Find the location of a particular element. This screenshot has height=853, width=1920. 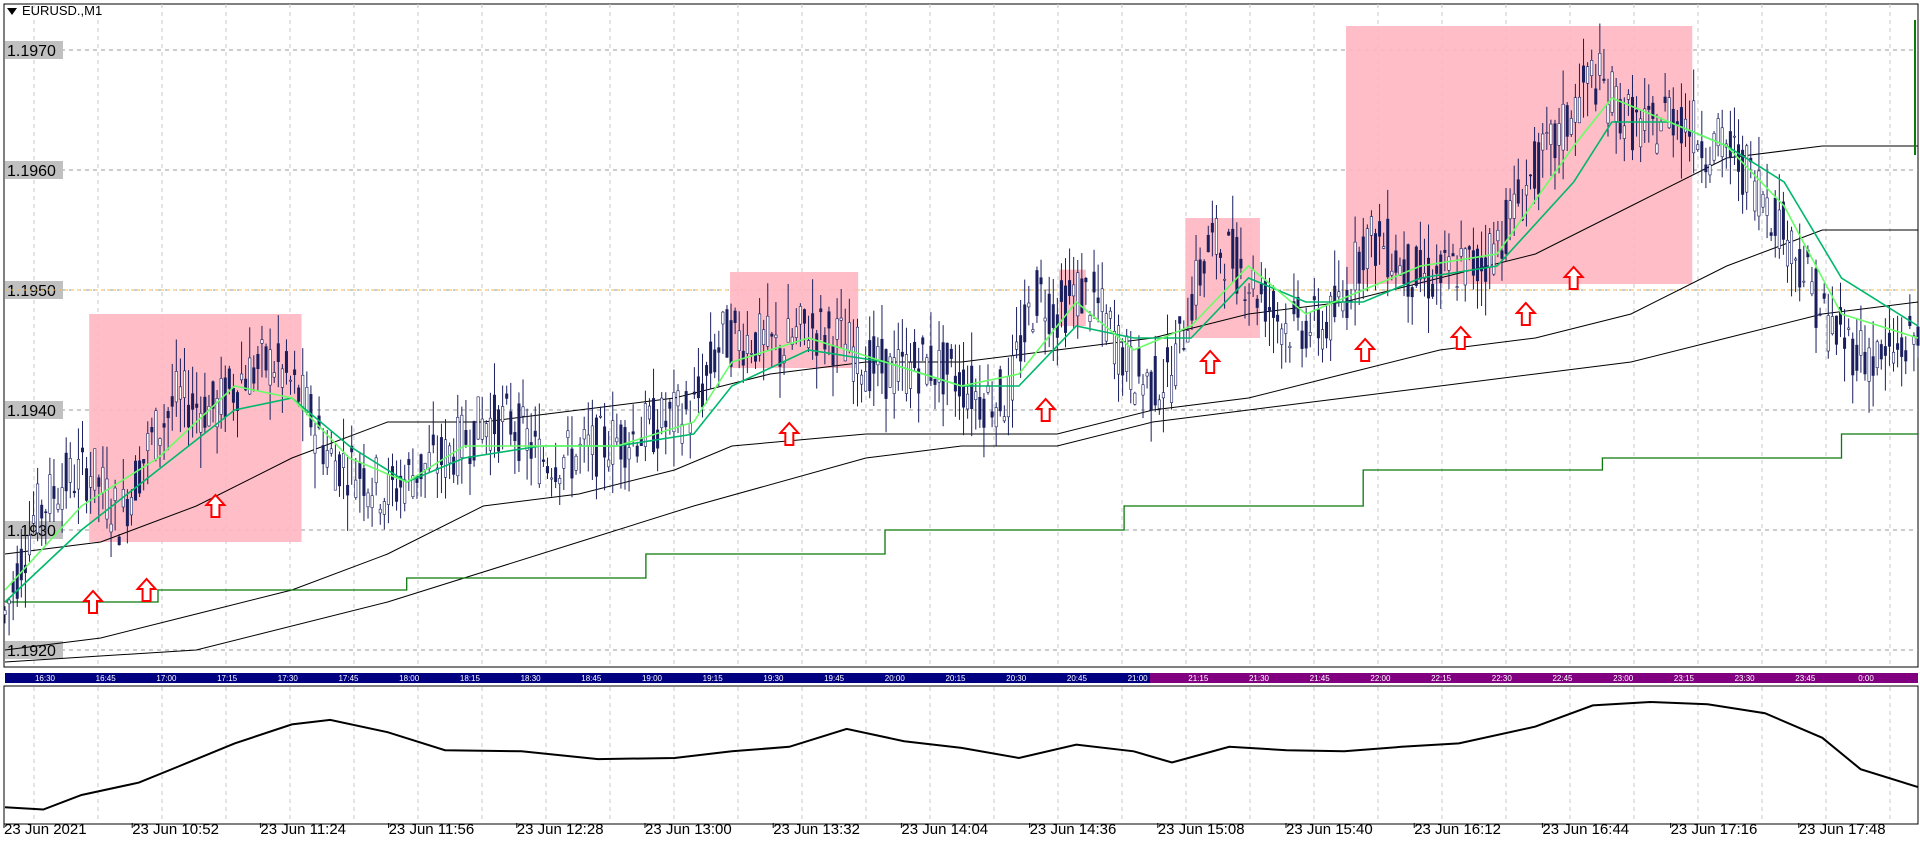

price-tick-label: 1.1940 is located at coordinates (31, 411).